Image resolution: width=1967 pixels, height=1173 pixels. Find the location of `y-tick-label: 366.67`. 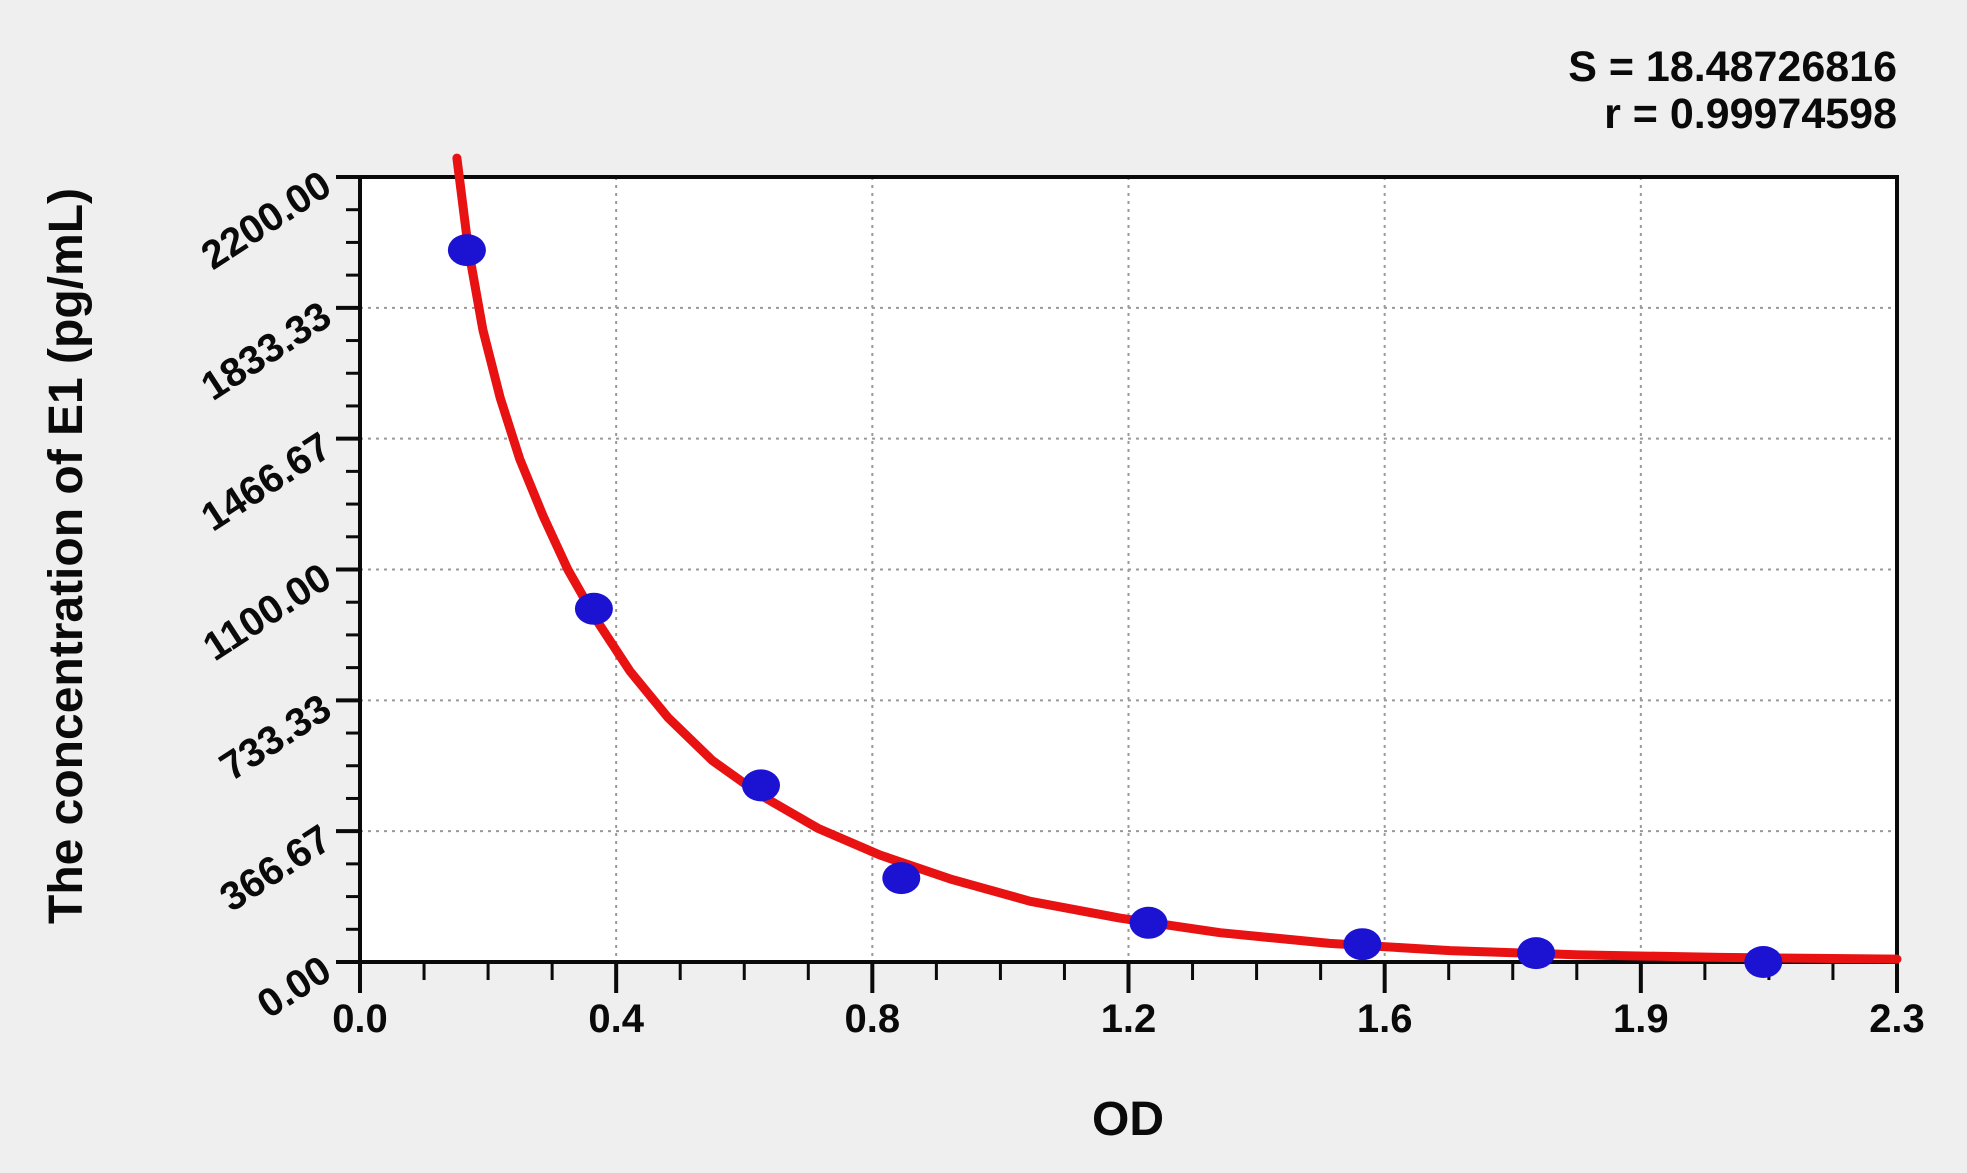

y-tick-label: 366.67 is located at coordinates (275, 869).